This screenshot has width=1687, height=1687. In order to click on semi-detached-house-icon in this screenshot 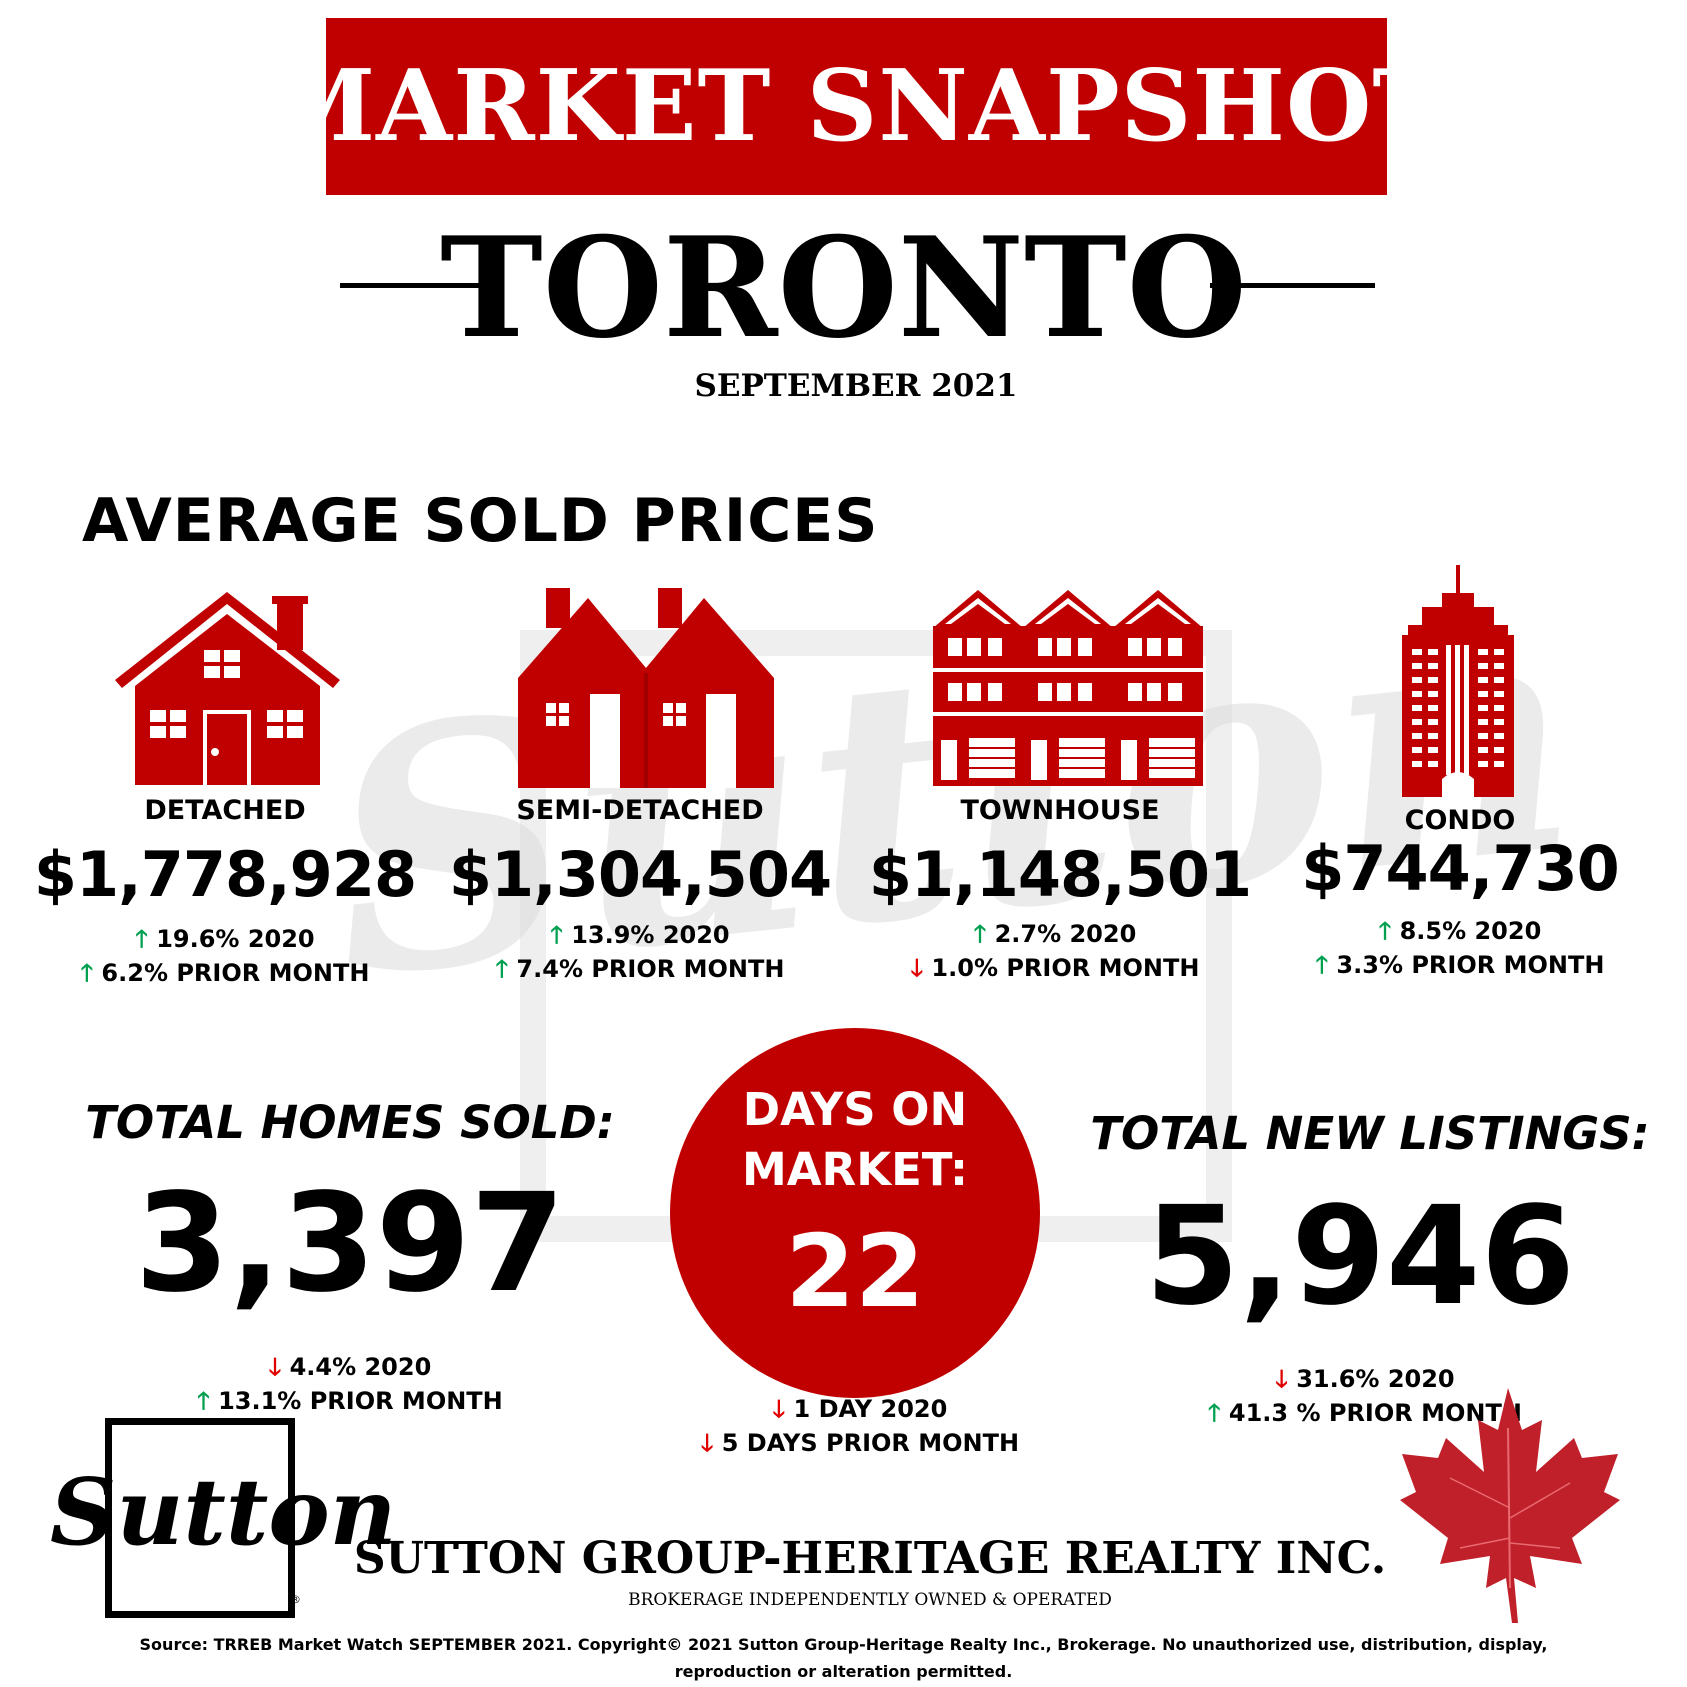, I will do `click(646, 688)`.